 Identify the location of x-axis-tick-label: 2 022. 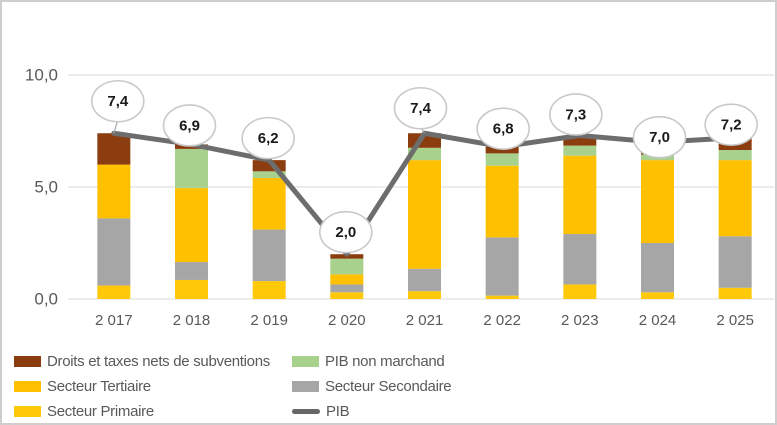
(502, 320).